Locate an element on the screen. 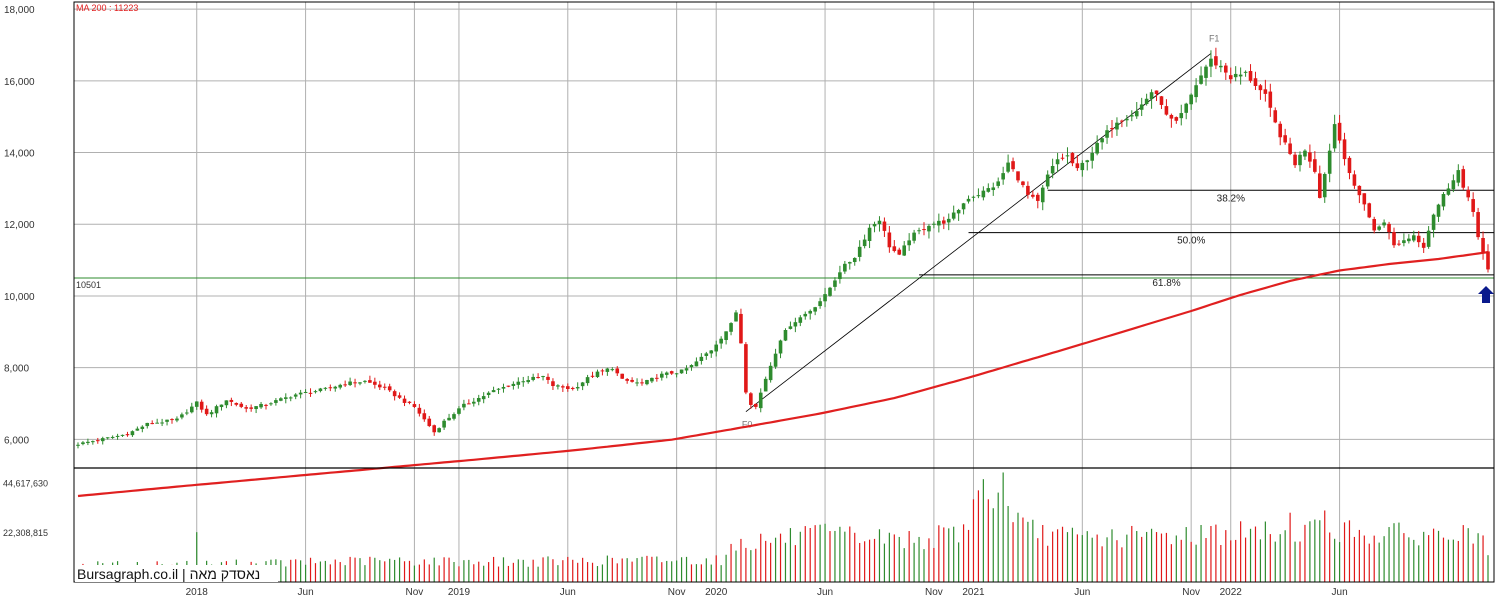 The height and width of the screenshot is (598, 1496). volume-tick-label: 22,308,815 is located at coordinates (25, 533).